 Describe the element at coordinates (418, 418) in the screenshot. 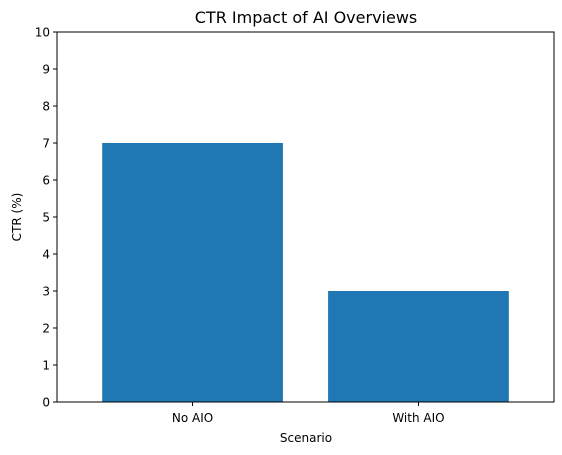

I see `x-tick-label: With AIO` at that location.